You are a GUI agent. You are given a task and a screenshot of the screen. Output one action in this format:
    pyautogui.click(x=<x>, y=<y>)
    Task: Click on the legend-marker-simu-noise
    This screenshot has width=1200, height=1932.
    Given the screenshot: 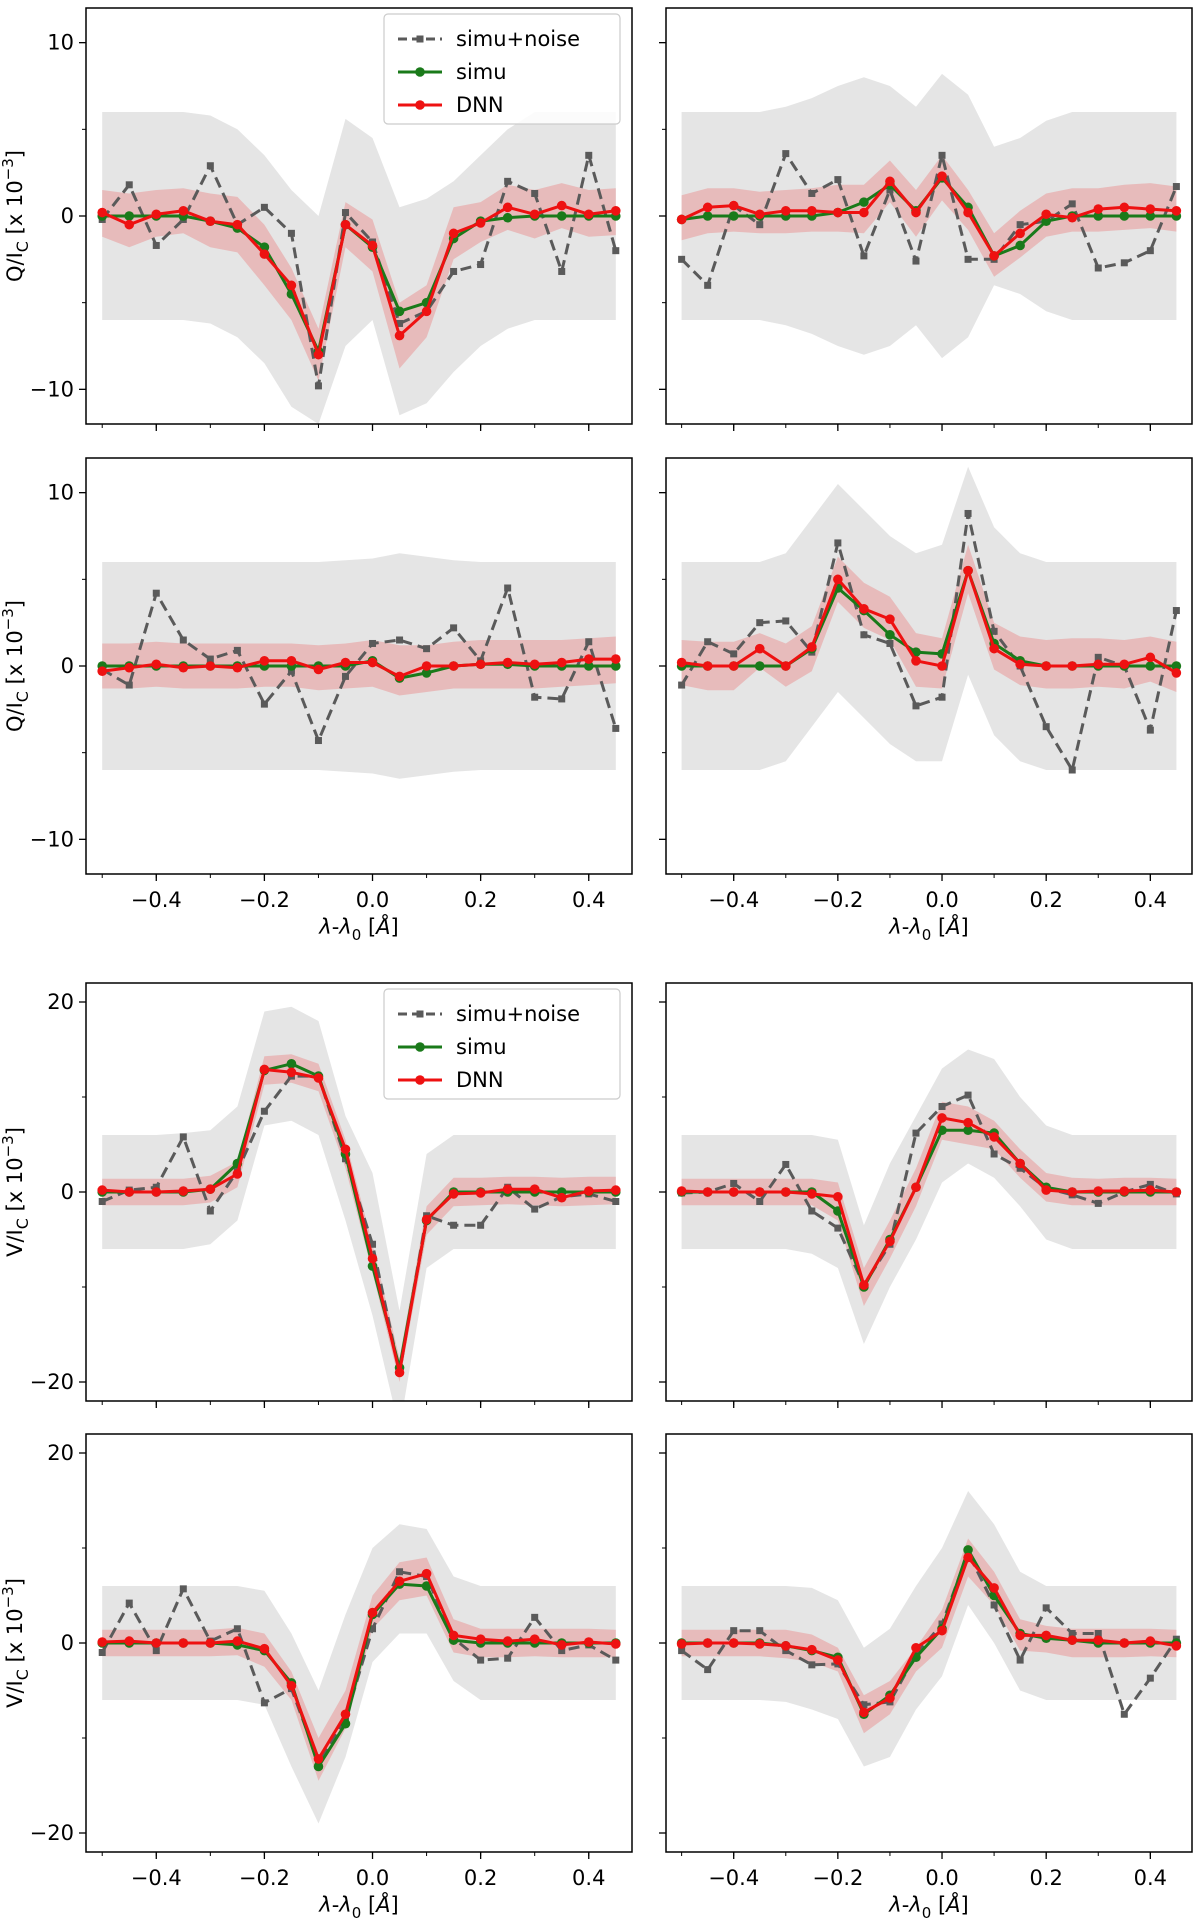 What is the action you would take?
    pyautogui.click(x=420, y=1014)
    